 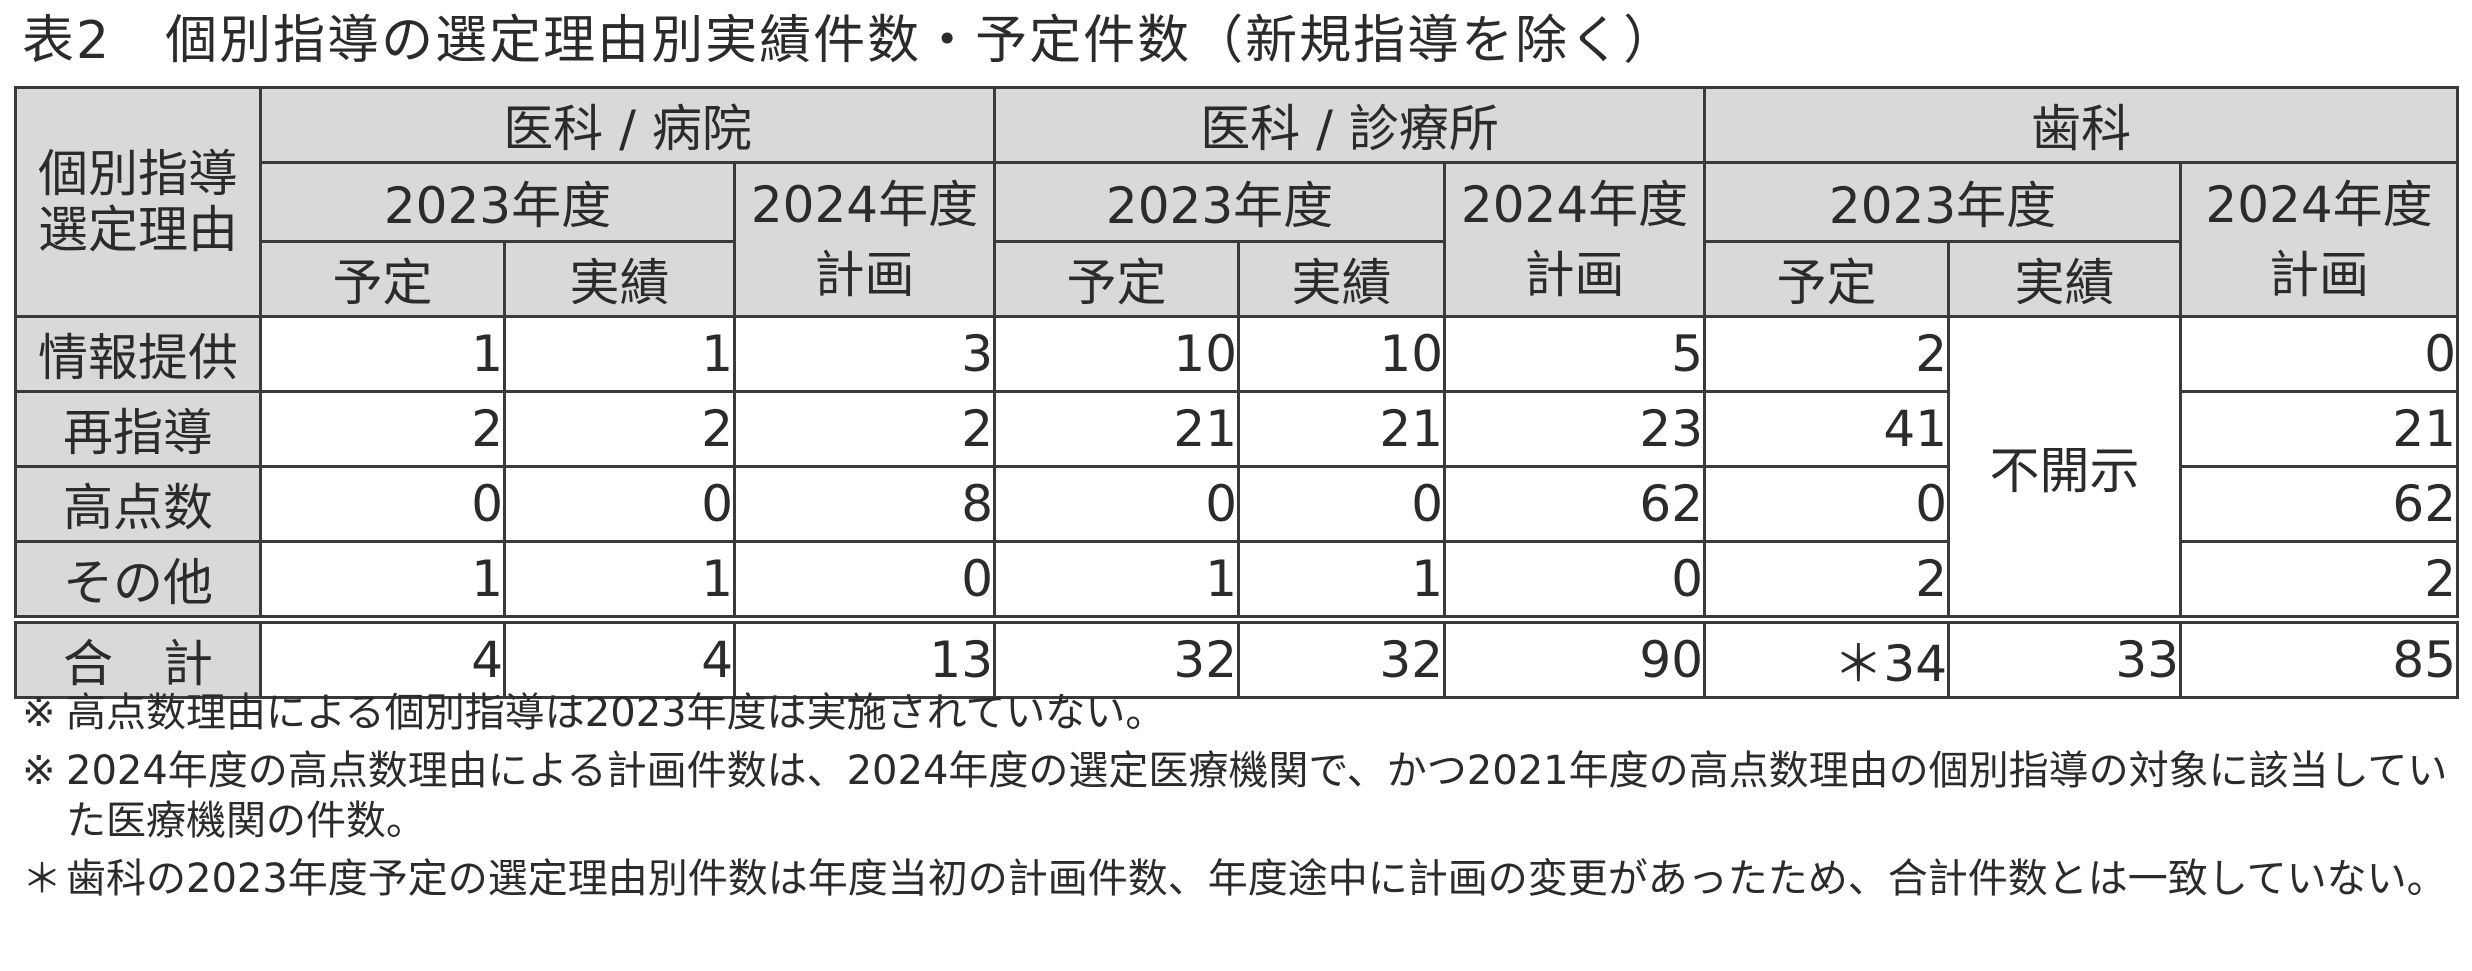 What do you see at coordinates (1575, 429) in the screenshot?
I see `cell-value: 23` at bounding box center [1575, 429].